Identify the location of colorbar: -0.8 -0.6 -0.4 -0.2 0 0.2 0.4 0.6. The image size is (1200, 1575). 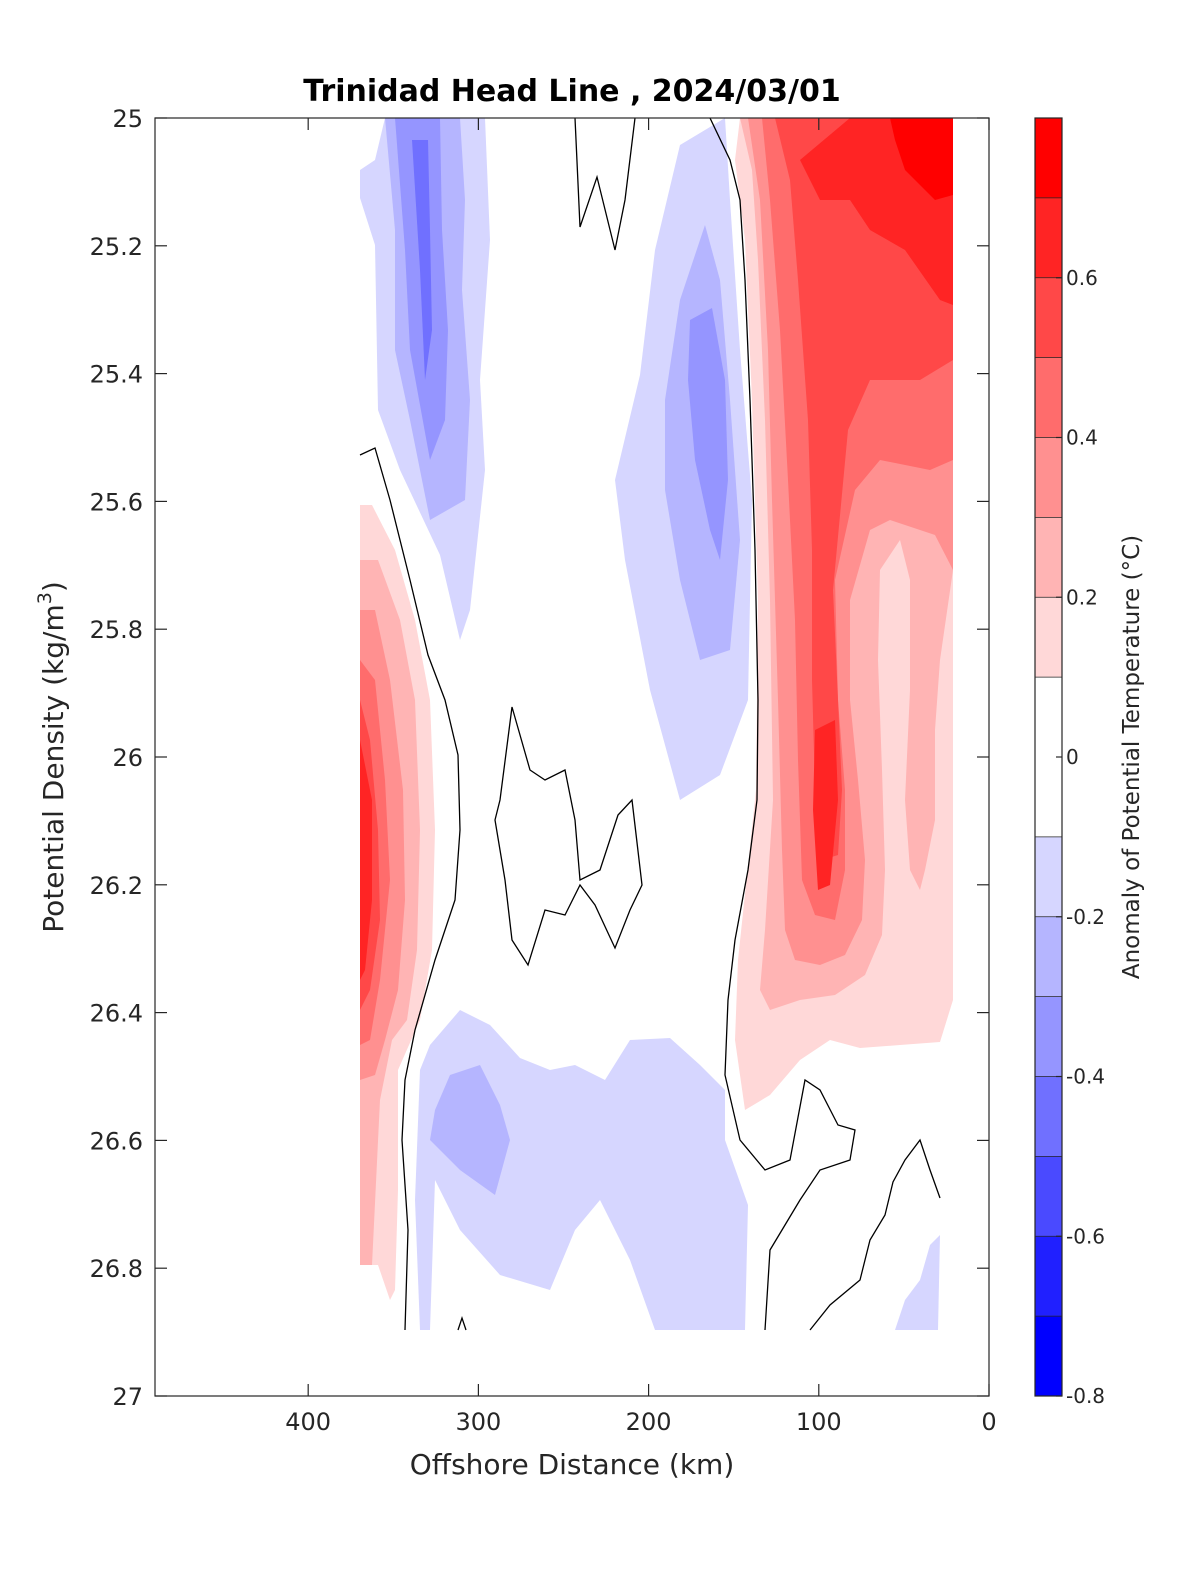
(1069, 762).